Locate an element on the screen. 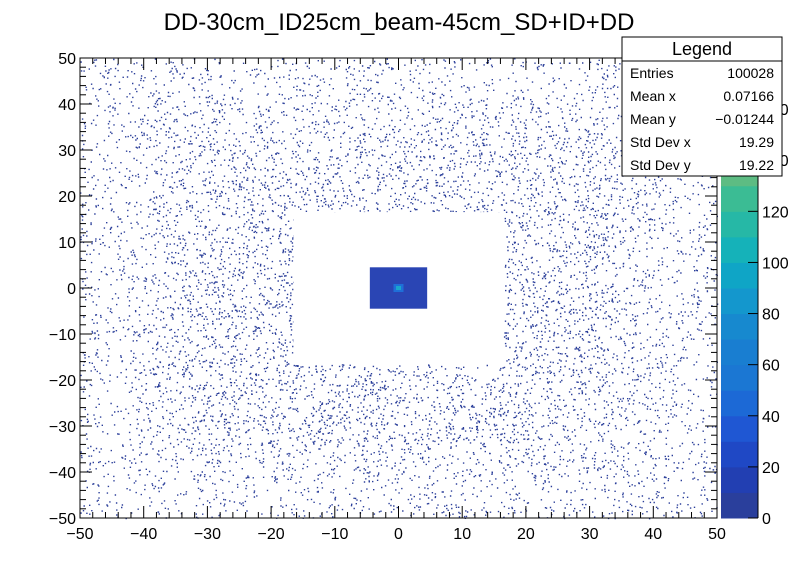 The height and width of the screenshot is (581, 798). color-scale-tick-label: 120 is located at coordinates (775, 212).